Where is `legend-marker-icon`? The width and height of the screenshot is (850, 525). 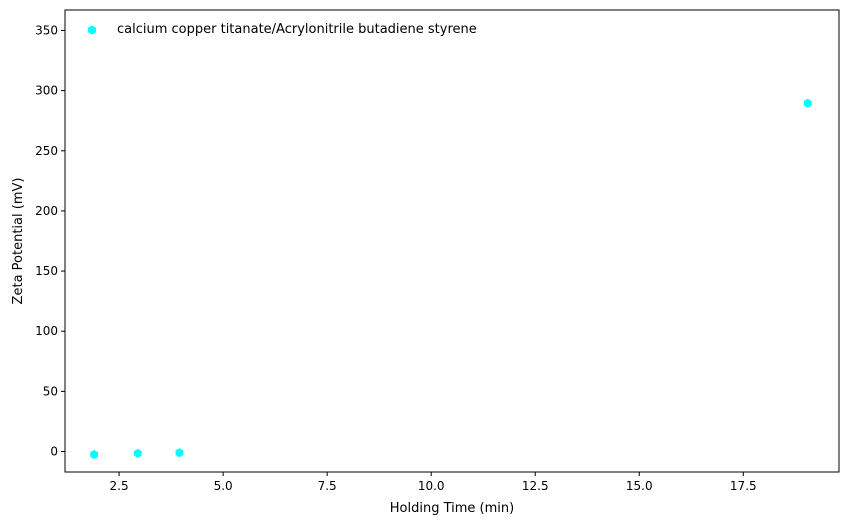
legend-marker-icon is located at coordinates (92, 30).